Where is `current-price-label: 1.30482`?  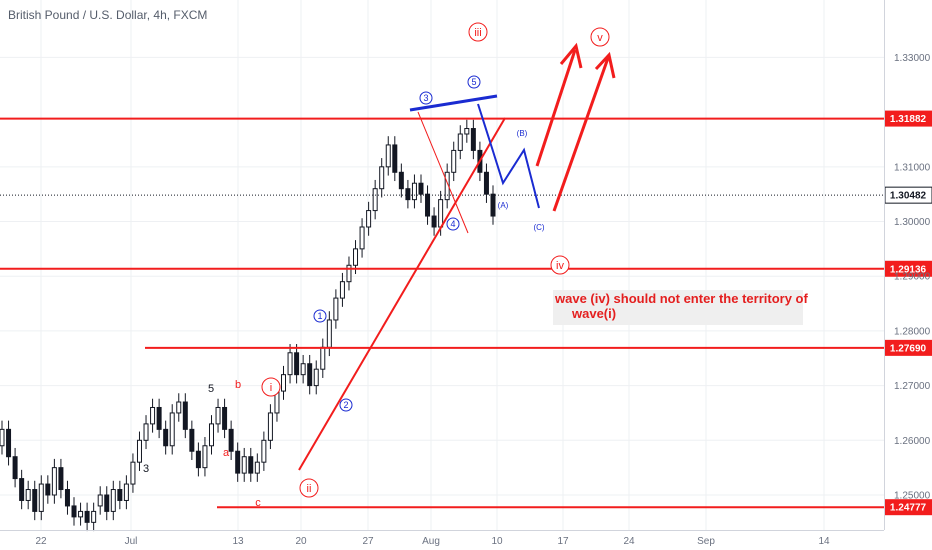 current-price-label: 1.30482 is located at coordinates (908, 196).